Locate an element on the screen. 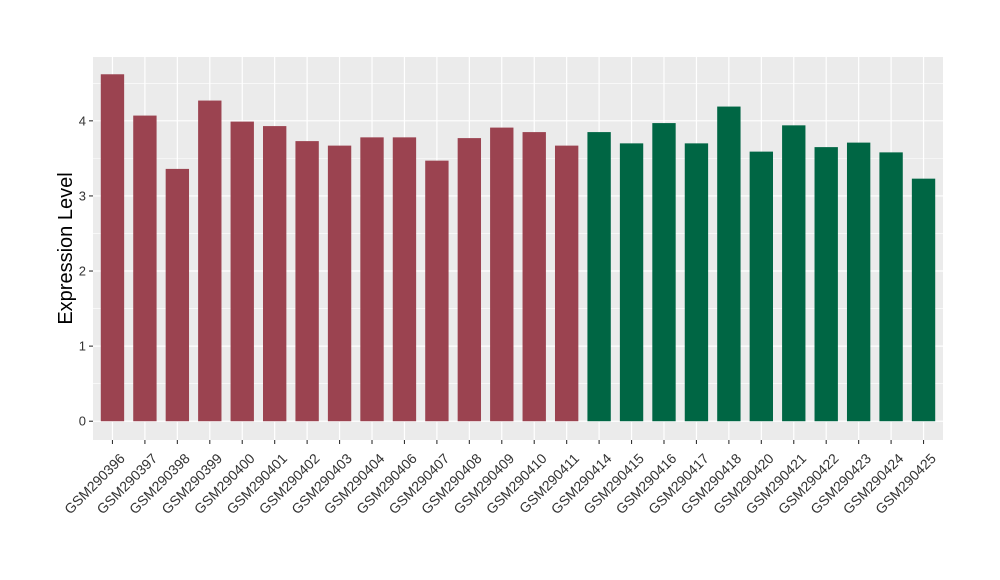 This screenshot has height=580, width=1000. y-axis: 0 1 2 3 4 is located at coordinates (86, 271).